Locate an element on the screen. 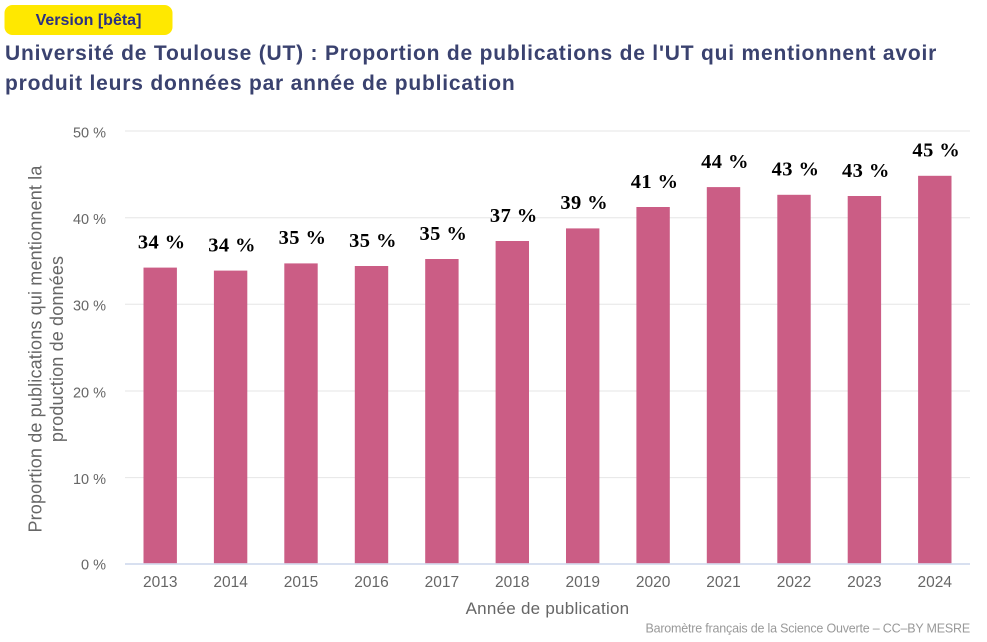 This screenshot has height=642, width=987. svg-text: 41 % is located at coordinates (655, 182).